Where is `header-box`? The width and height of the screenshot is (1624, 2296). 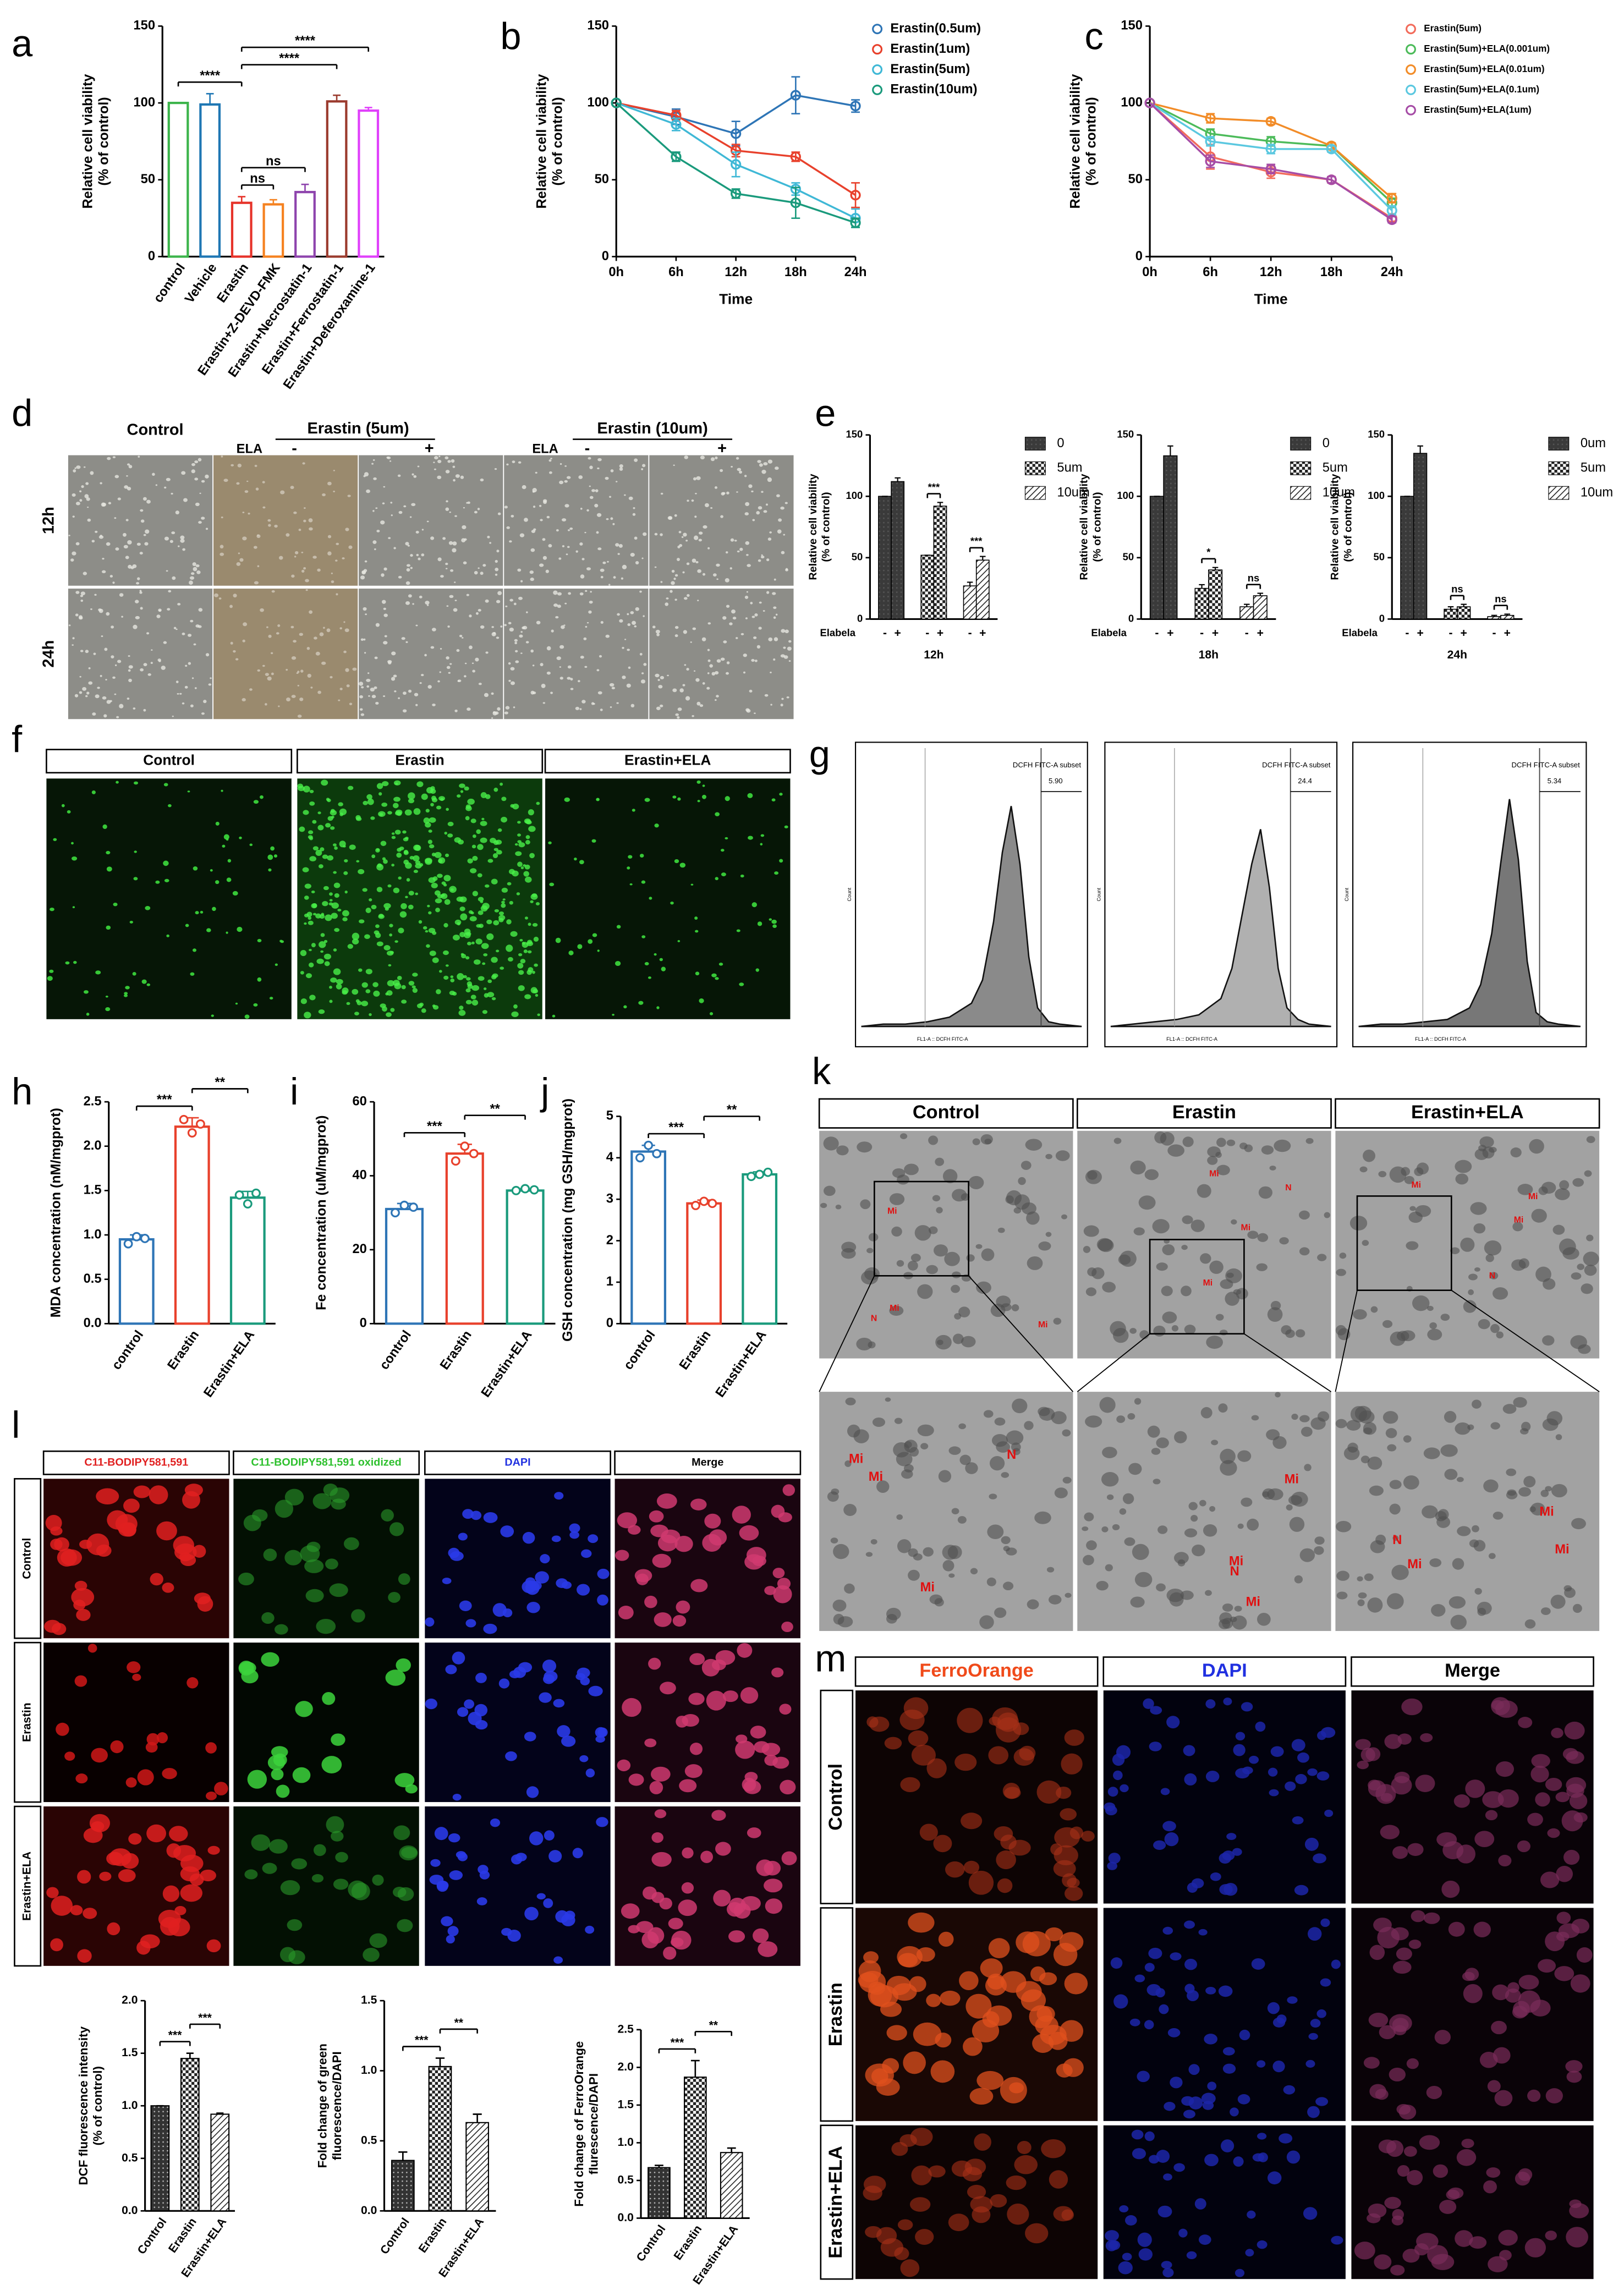 header-box is located at coordinates (1472, 1671).